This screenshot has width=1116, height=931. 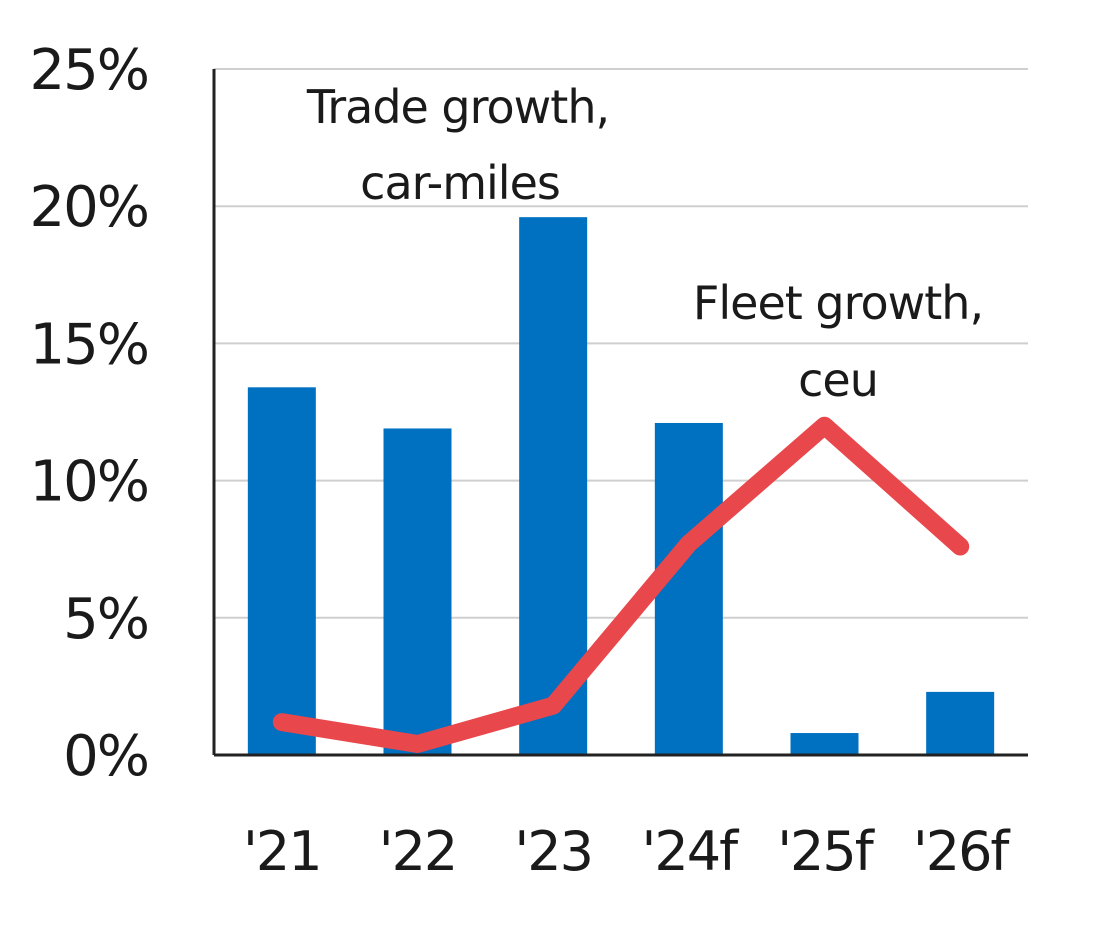 I want to click on trade-annotation-line2: car-miles, so click(x=460, y=183).